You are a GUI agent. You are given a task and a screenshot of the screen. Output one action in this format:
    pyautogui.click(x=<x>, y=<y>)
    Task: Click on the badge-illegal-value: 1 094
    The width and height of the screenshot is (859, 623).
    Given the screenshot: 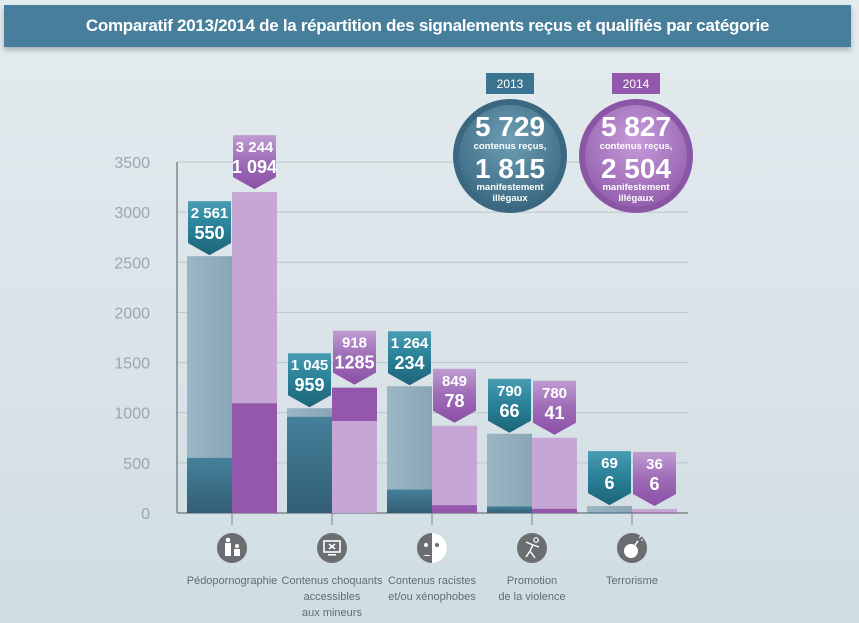 What is the action you would take?
    pyautogui.click(x=254, y=167)
    